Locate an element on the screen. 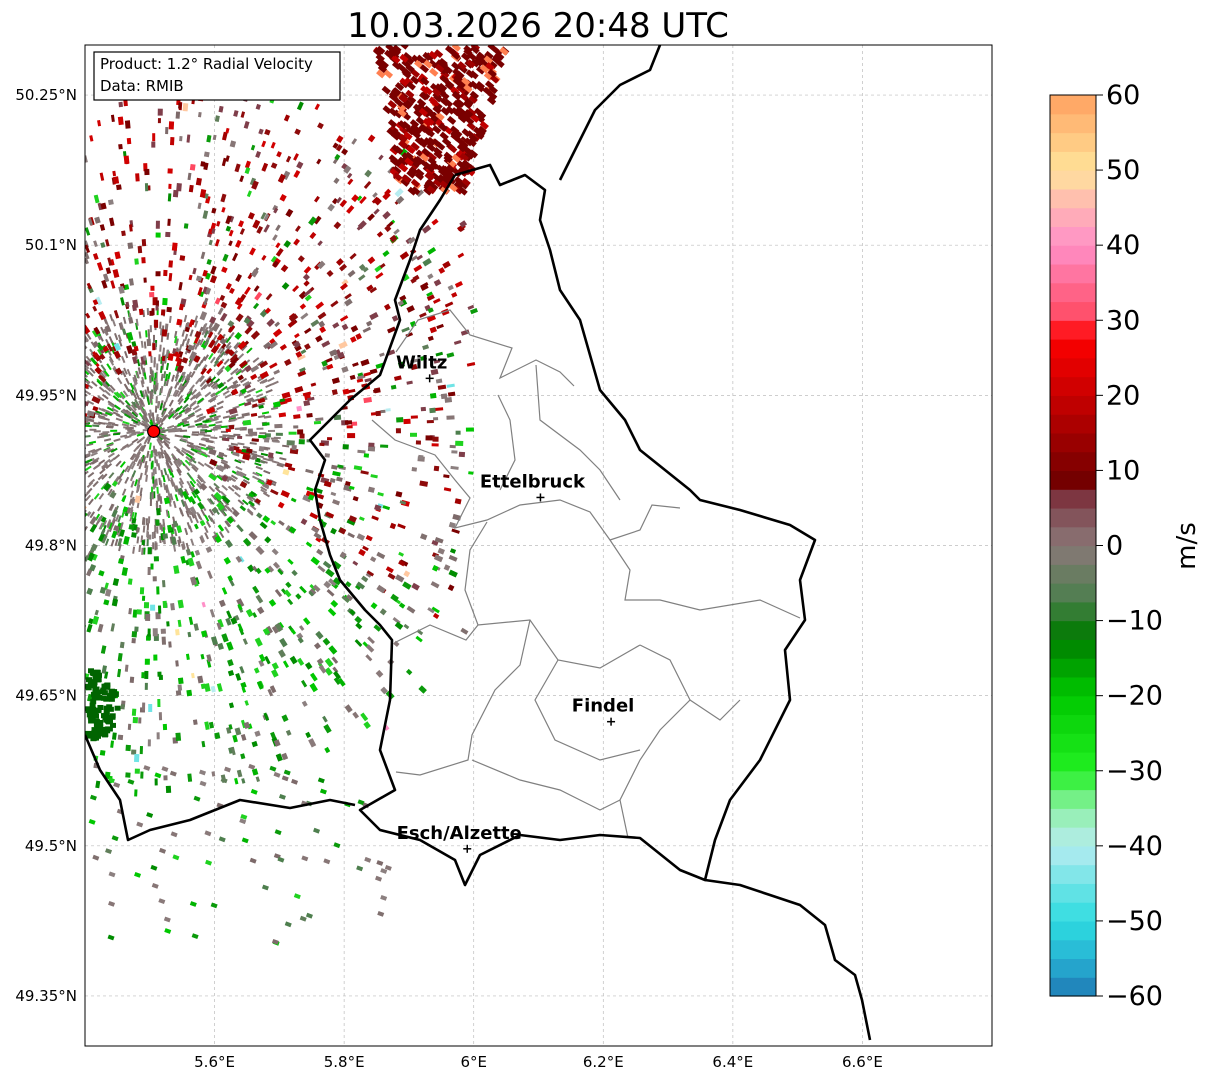  colorbar-segment is located at coordinates (1073, 480).